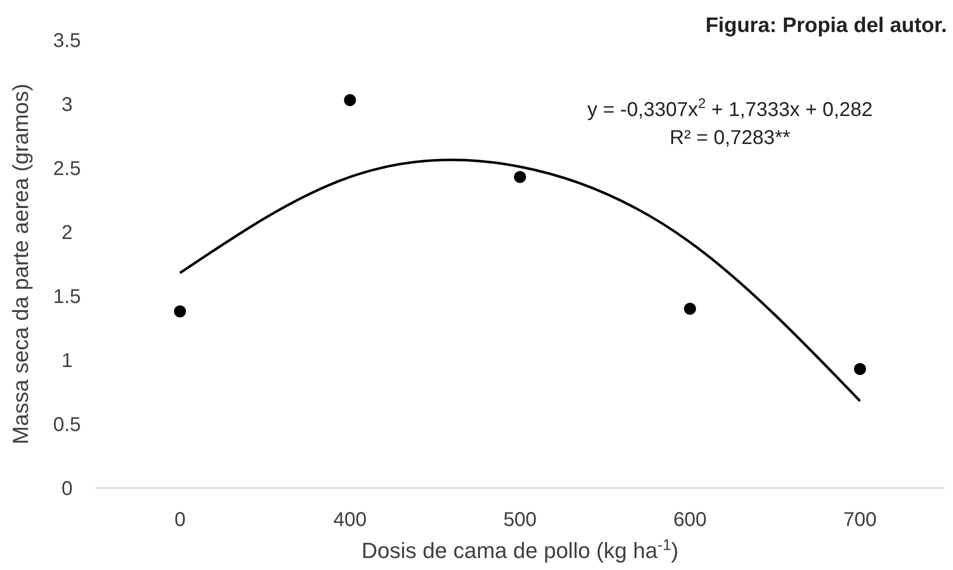 This screenshot has width=953, height=570. Describe the element at coordinates (690, 520) in the screenshot. I see `x-tick-label: 600` at that location.